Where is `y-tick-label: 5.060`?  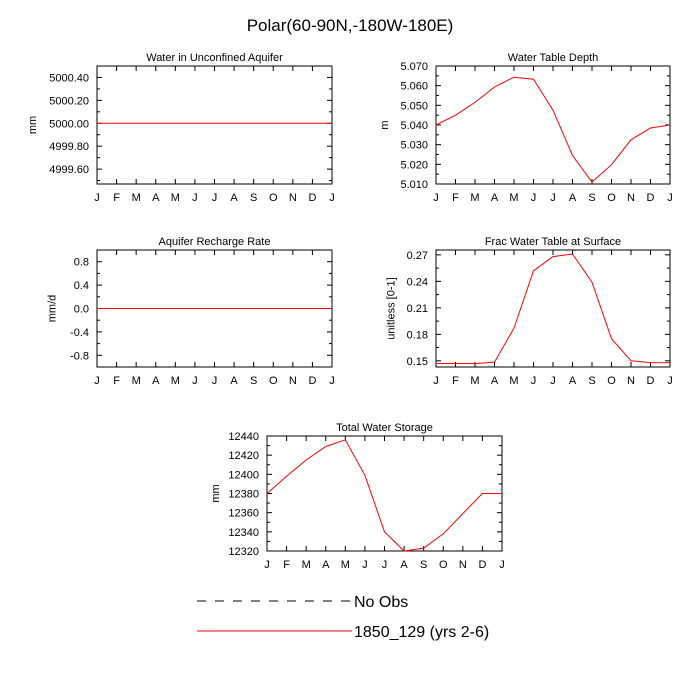
y-tick-label: 5.060 is located at coordinates (414, 87).